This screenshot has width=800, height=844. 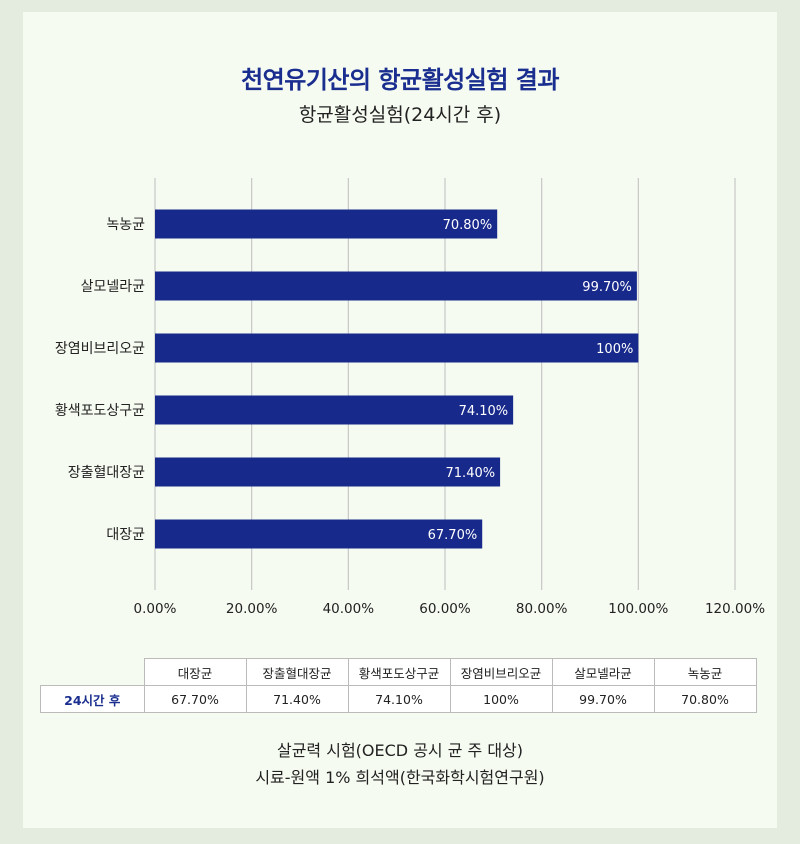 I want to click on table-header-cell: 장염비브리오균, so click(x=501, y=672).